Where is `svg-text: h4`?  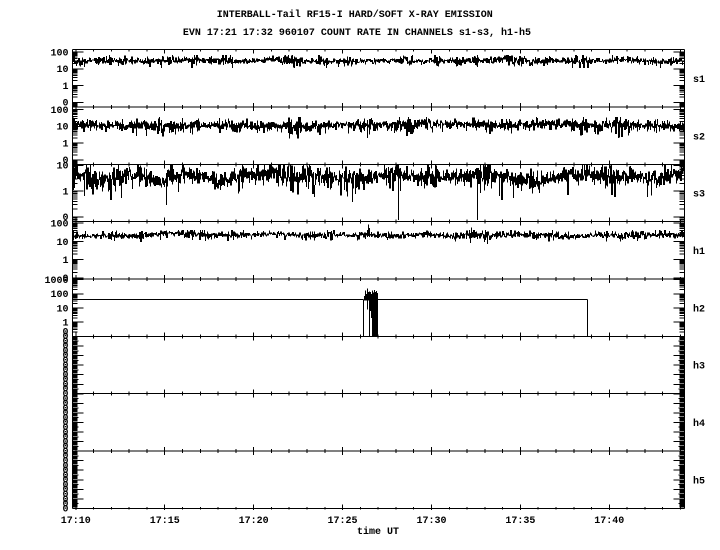 svg-text: h4 is located at coordinates (699, 424).